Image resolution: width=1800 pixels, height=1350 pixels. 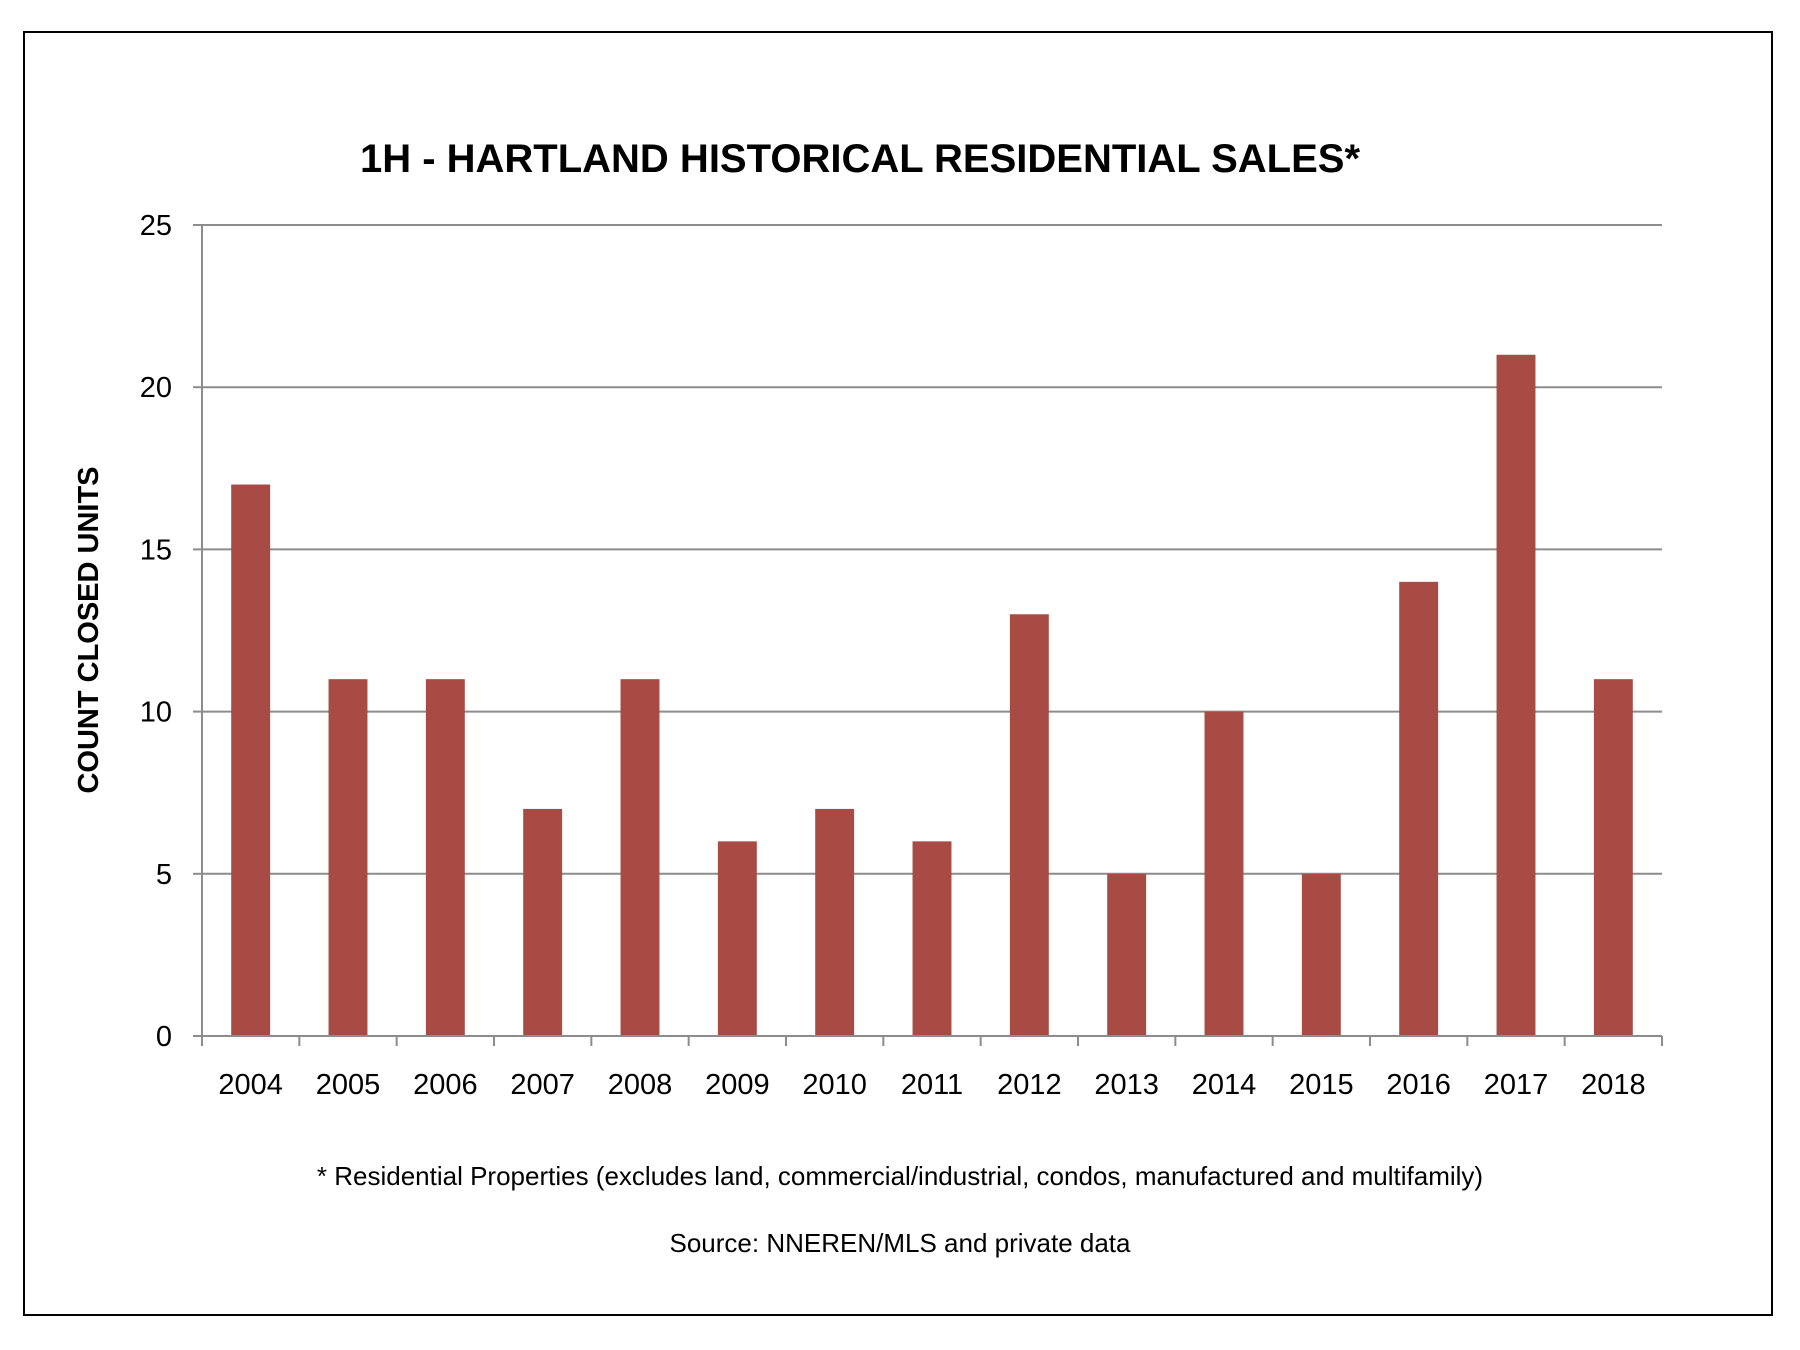 What do you see at coordinates (156, 631) in the screenshot?
I see `y-tick-labels: 0 5 10 15 20 25` at bounding box center [156, 631].